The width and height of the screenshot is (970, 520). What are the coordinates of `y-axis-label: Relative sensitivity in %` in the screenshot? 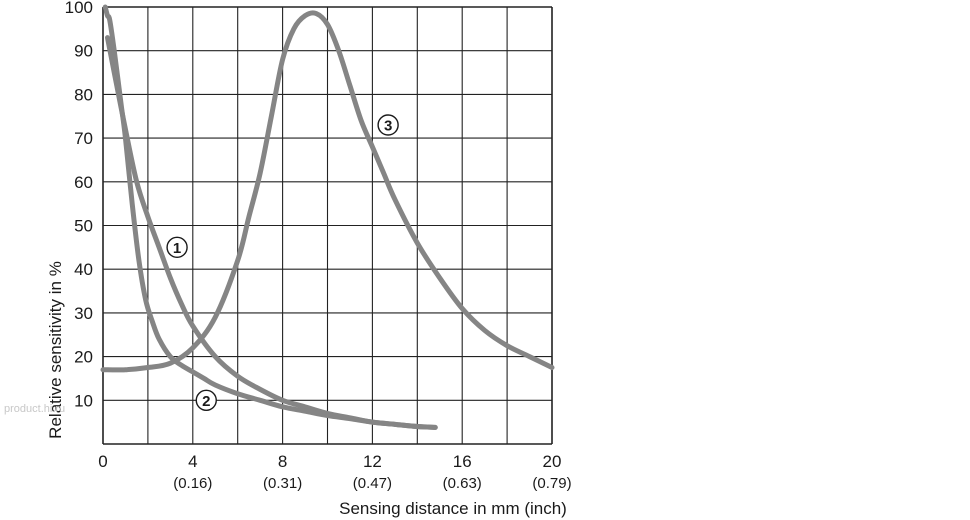 It's located at (55, 350).